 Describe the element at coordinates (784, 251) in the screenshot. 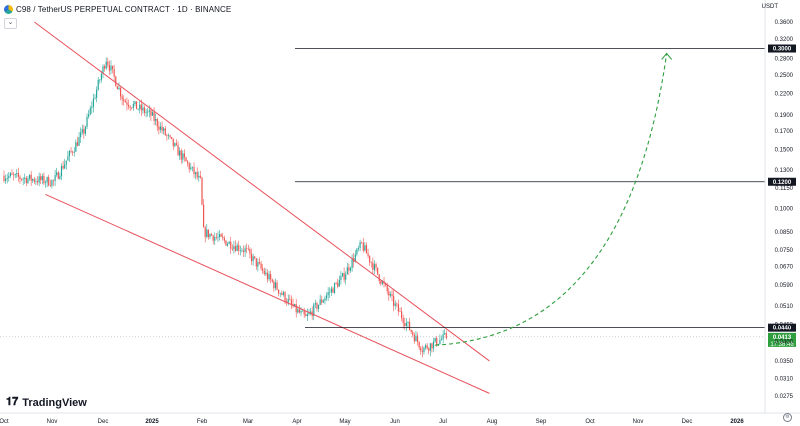

I see `price-tick-label: 0.0750` at that location.